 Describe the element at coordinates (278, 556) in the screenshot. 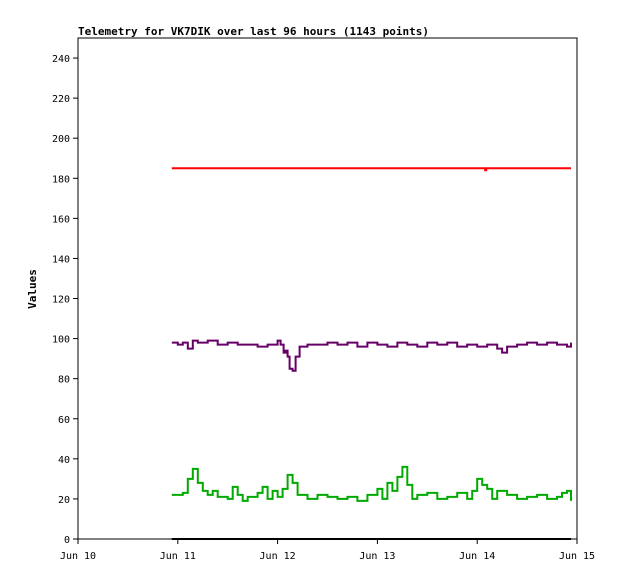

I see `x-tick-label: Jun 12` at that location.